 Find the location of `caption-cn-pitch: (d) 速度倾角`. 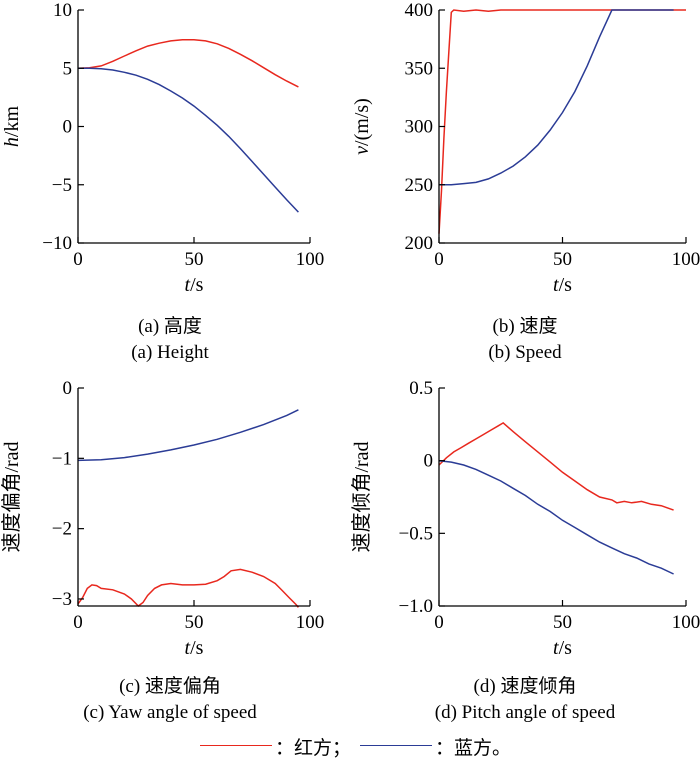

caption-cn-pitch: (d) 速度倾角 is located at coordinates (525, 686).